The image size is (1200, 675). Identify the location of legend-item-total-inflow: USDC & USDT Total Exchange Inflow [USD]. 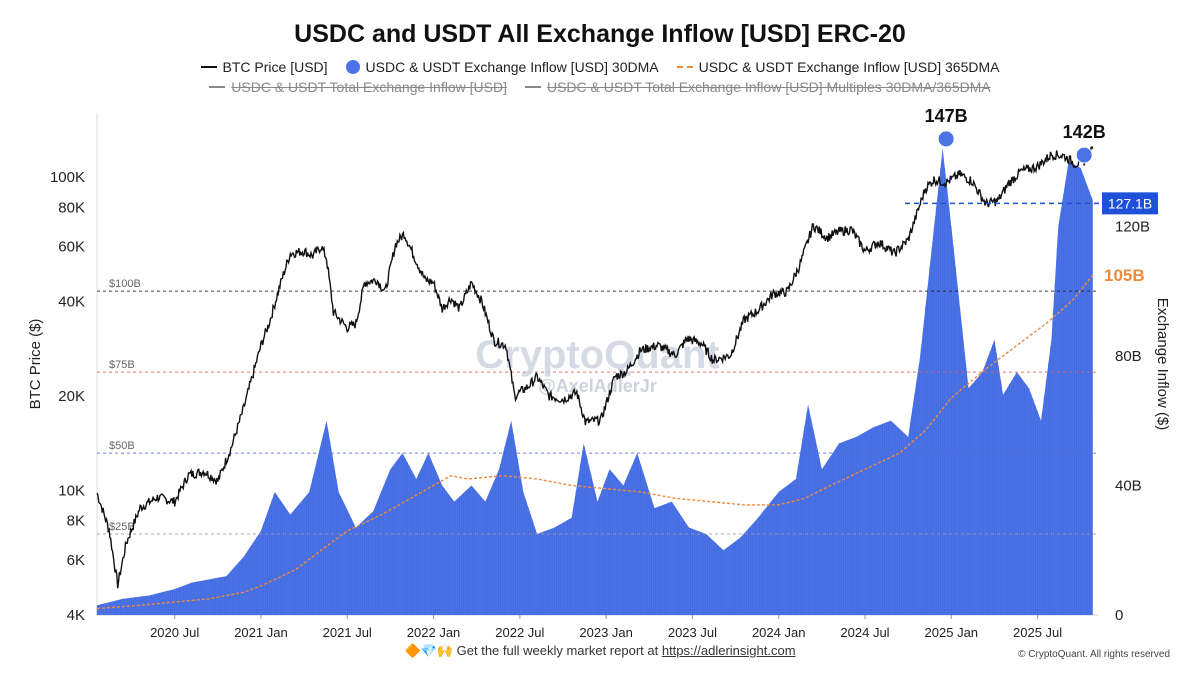
(358, 87).